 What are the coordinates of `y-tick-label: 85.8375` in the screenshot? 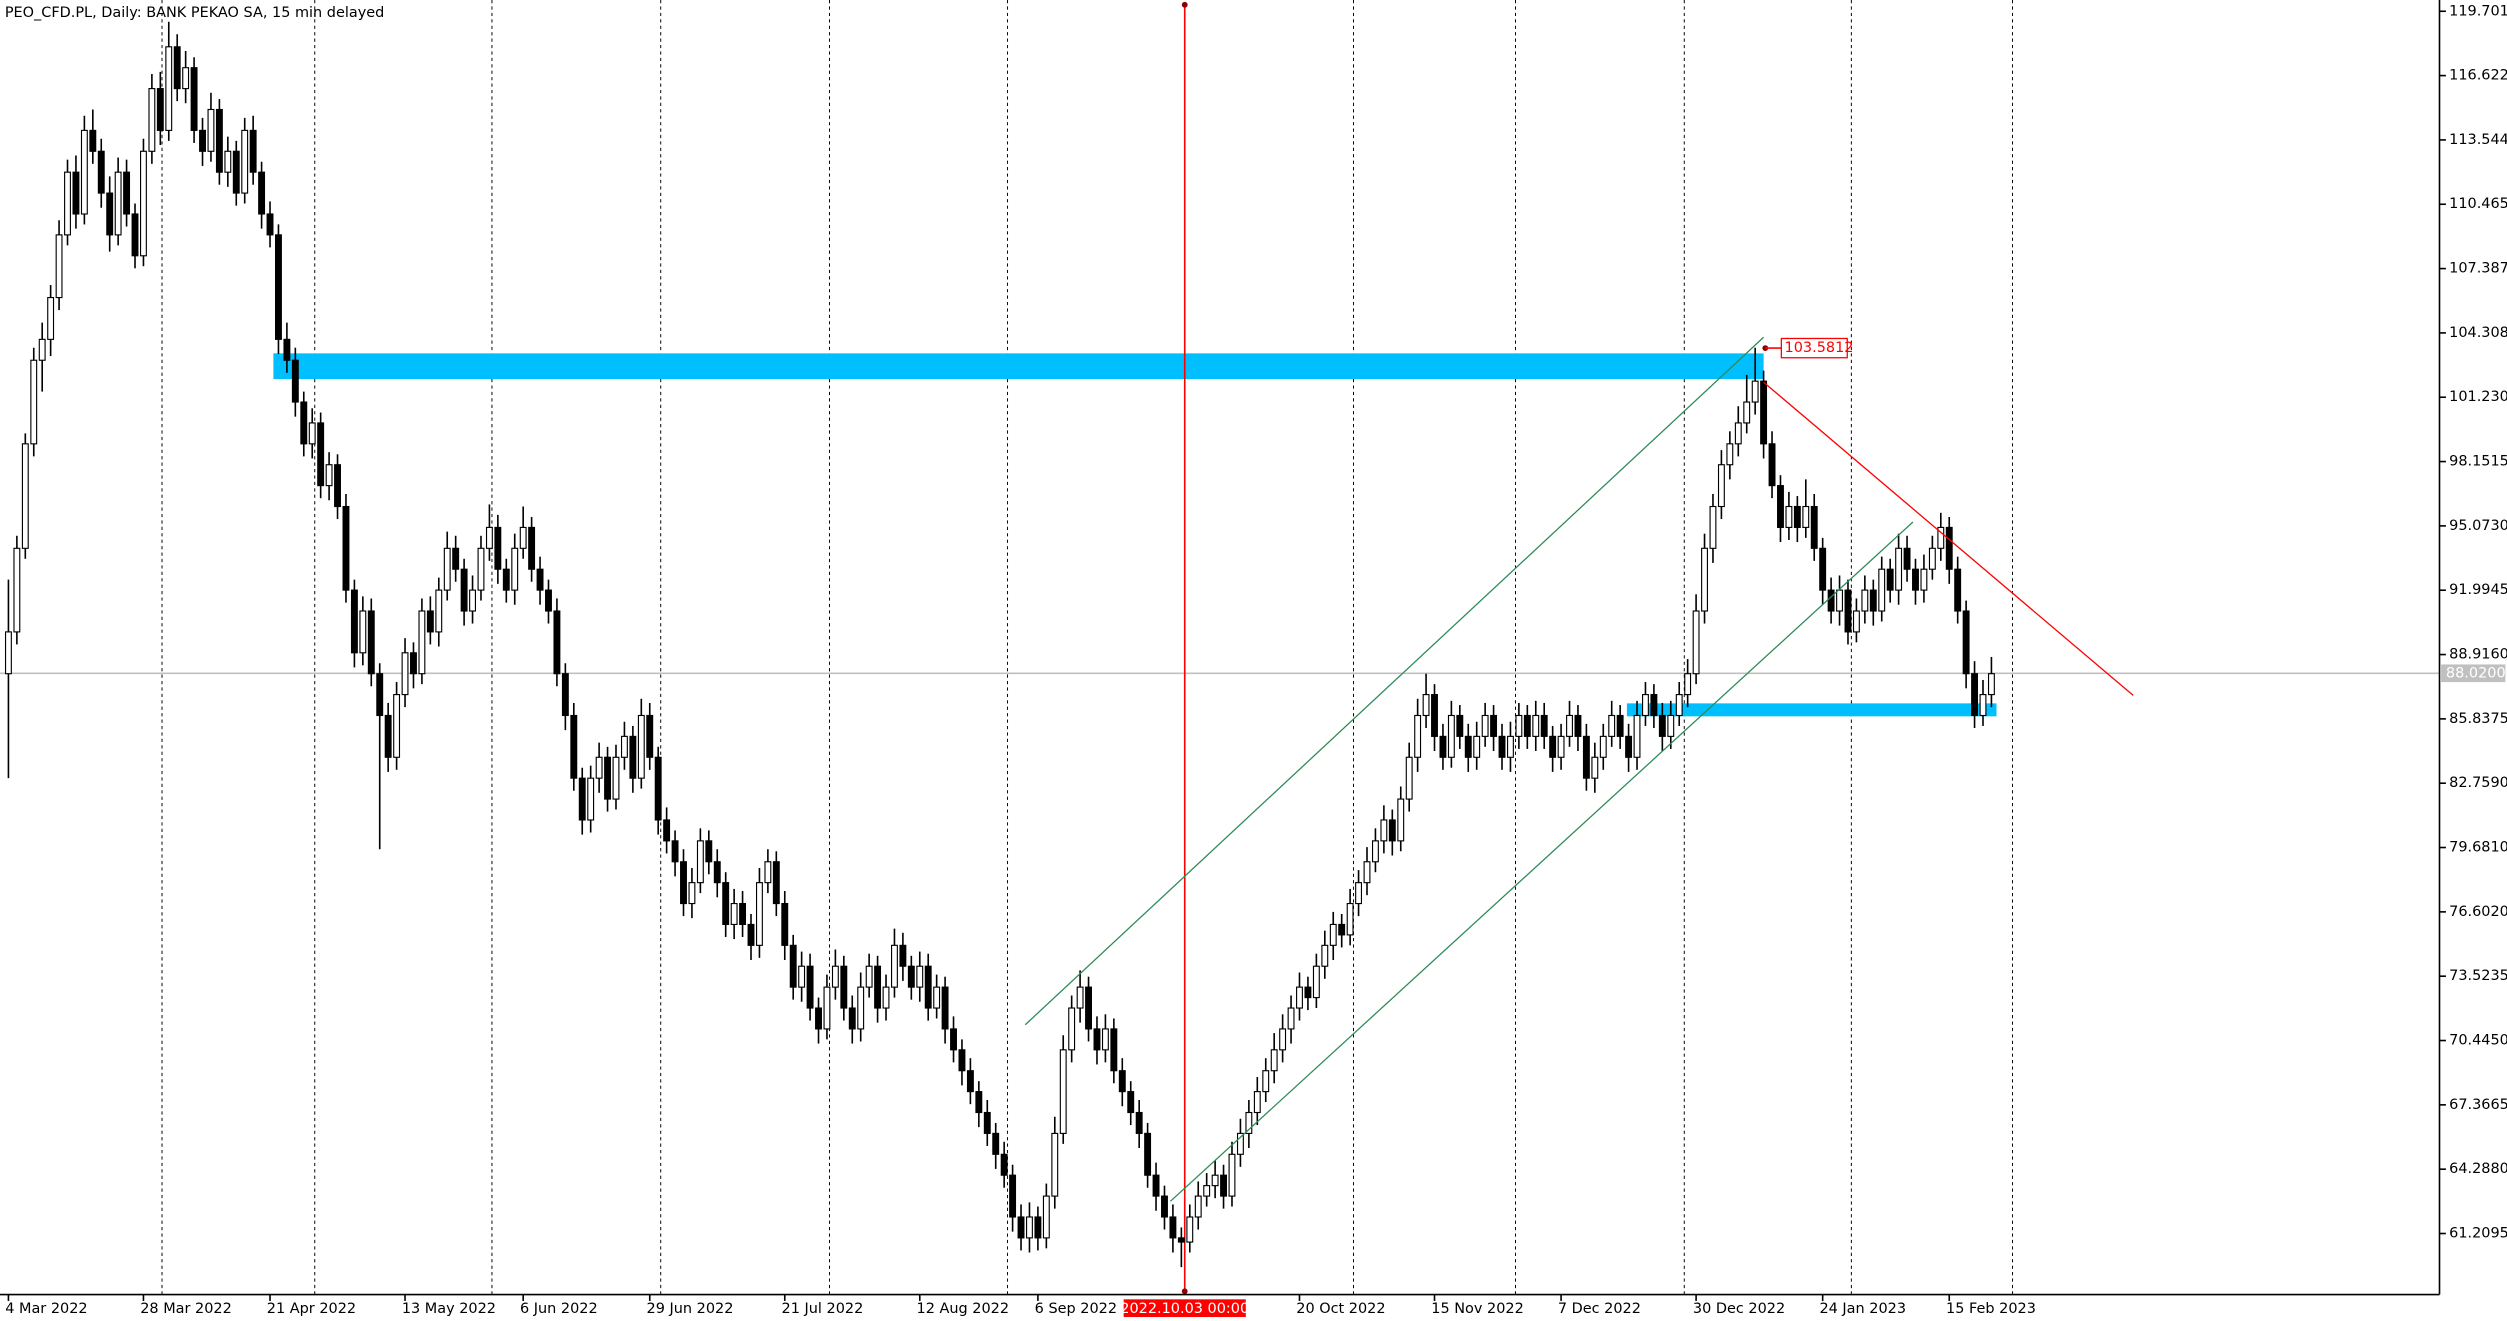 It's located at (2478, 719).